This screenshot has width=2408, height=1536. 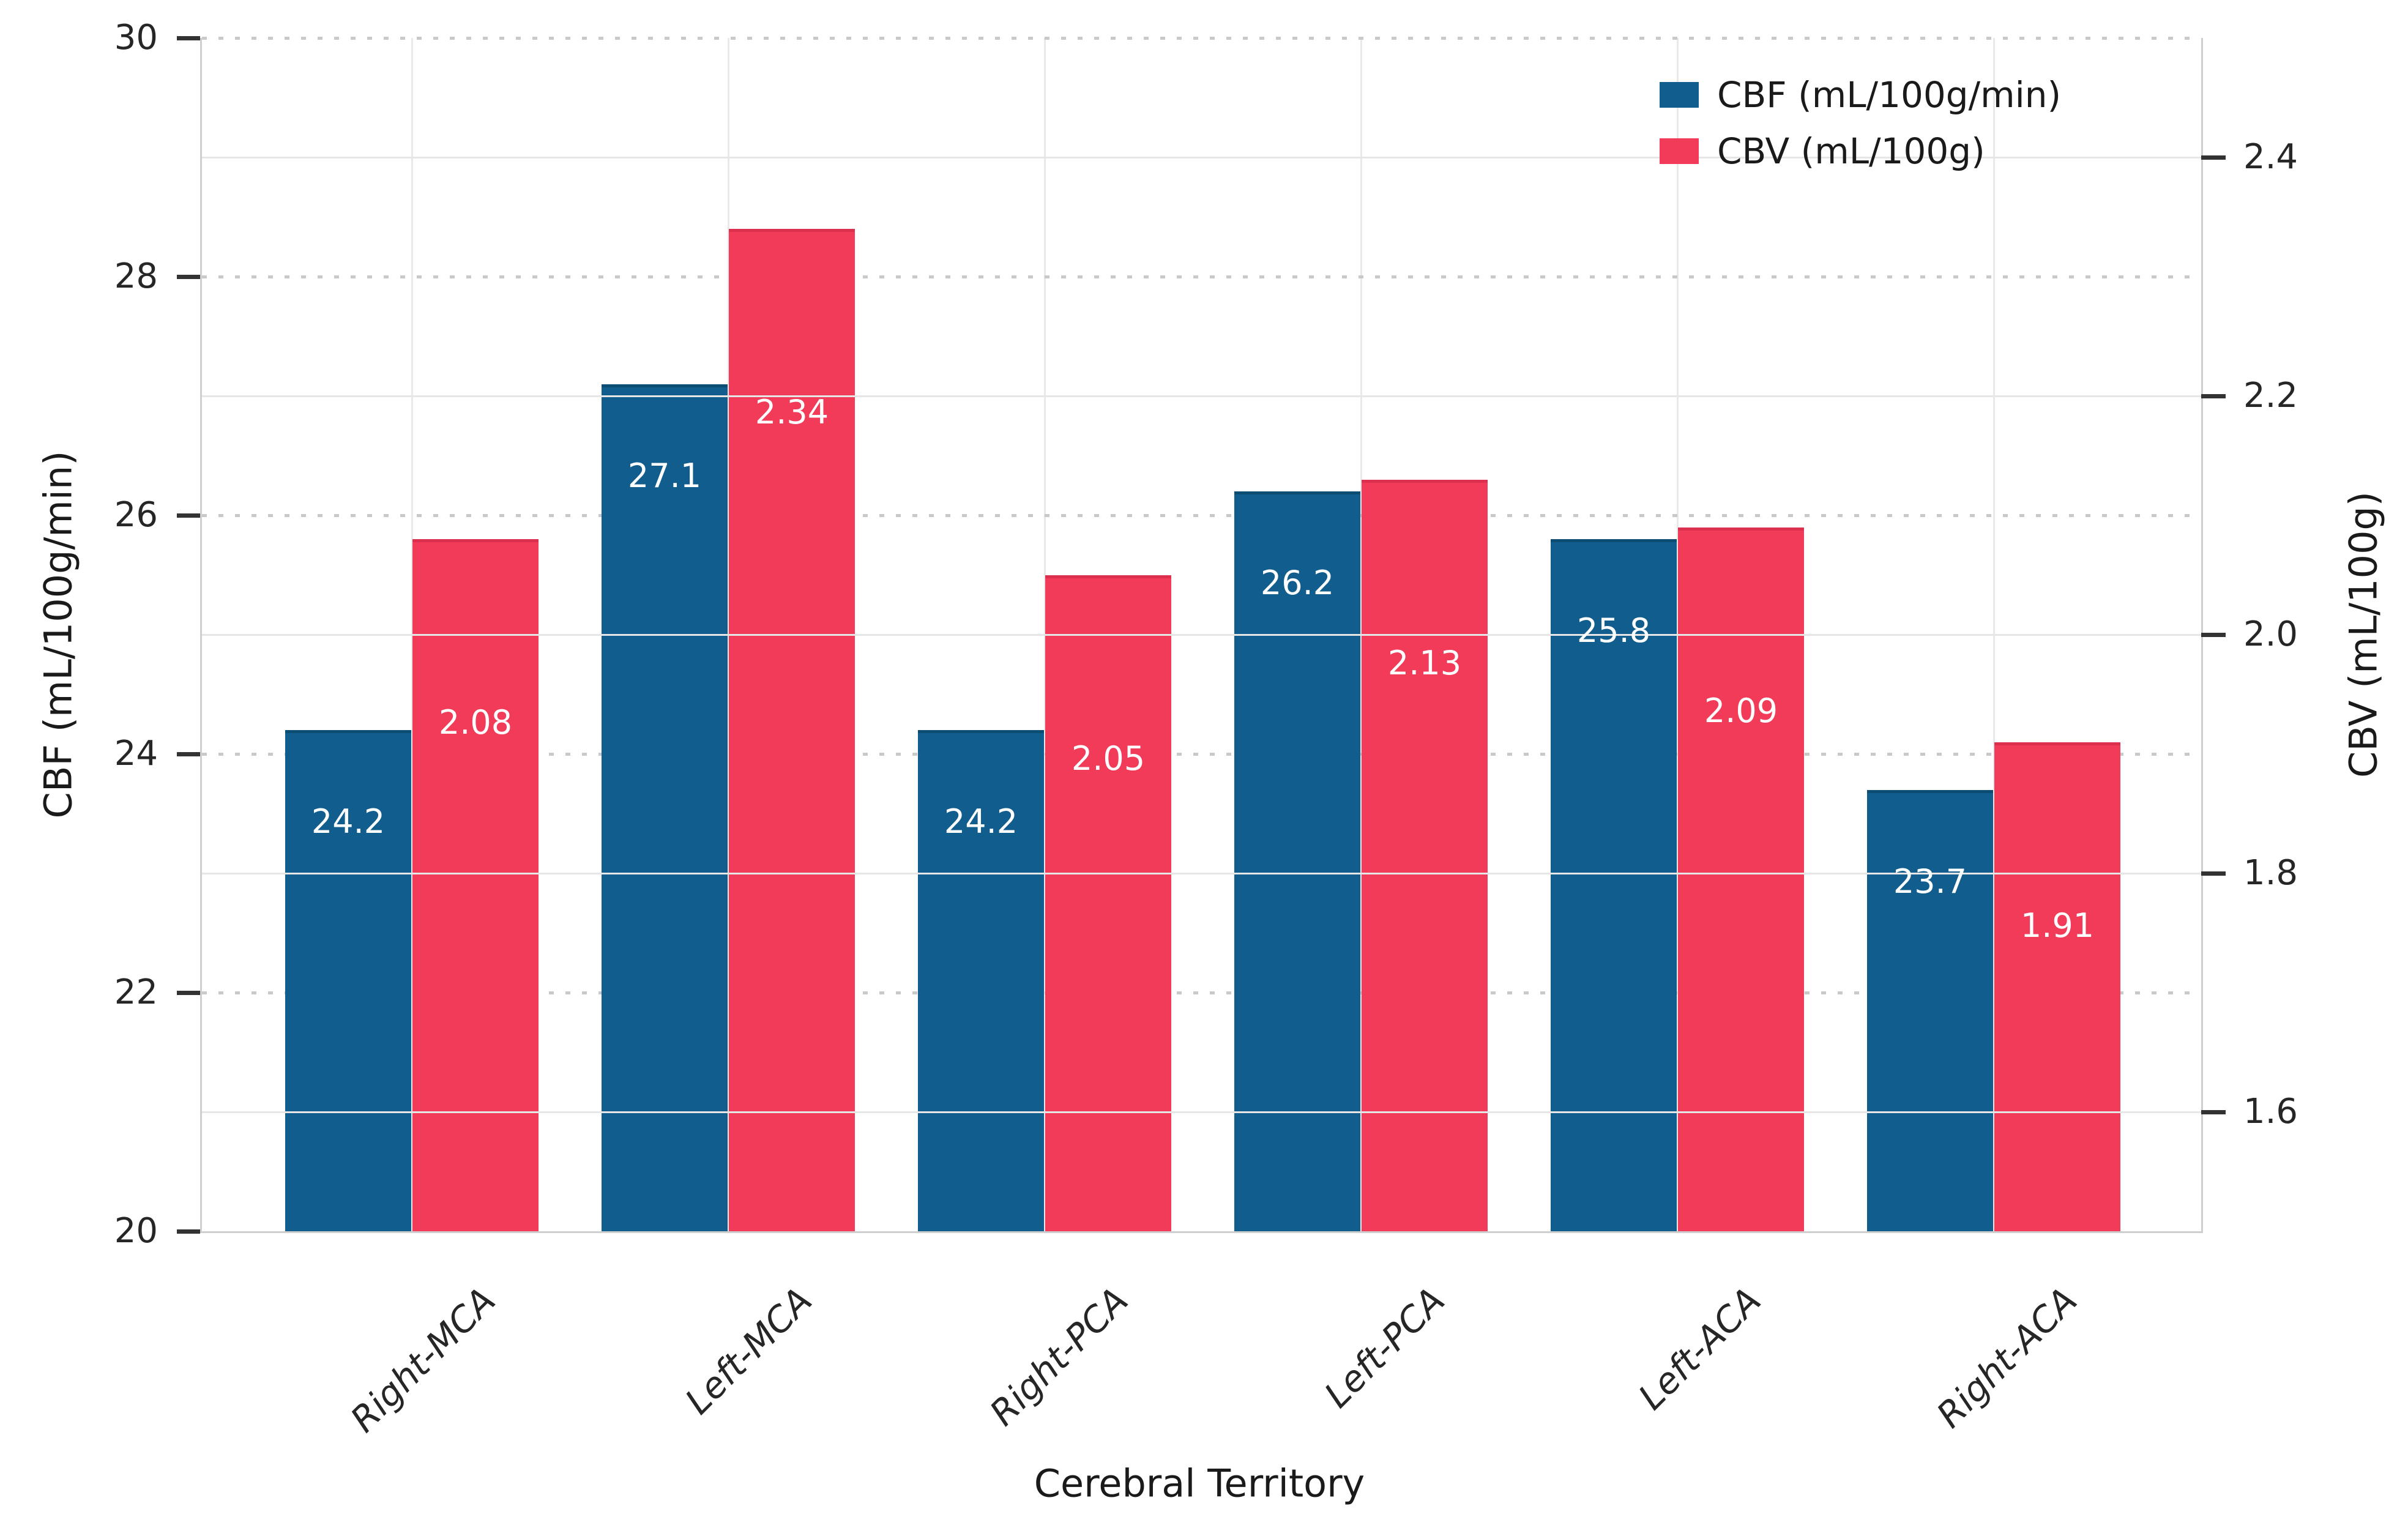 I want to click on legend: CBF (mL/100g/min) CBV (mL/100g), so click(x=1860, y=123).